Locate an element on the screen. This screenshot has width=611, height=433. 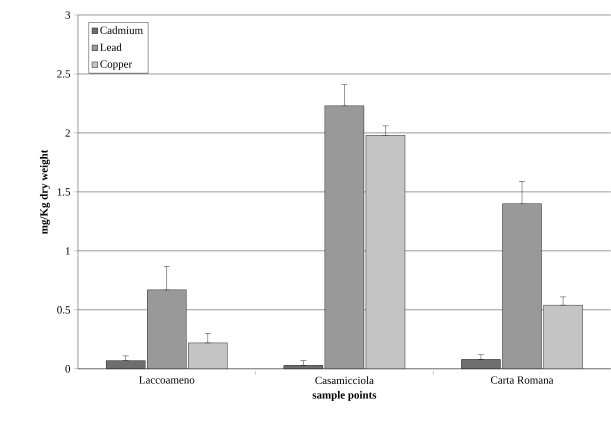
y-axis-title: mg/Kg dry weight is located at coordinates (45, 192).